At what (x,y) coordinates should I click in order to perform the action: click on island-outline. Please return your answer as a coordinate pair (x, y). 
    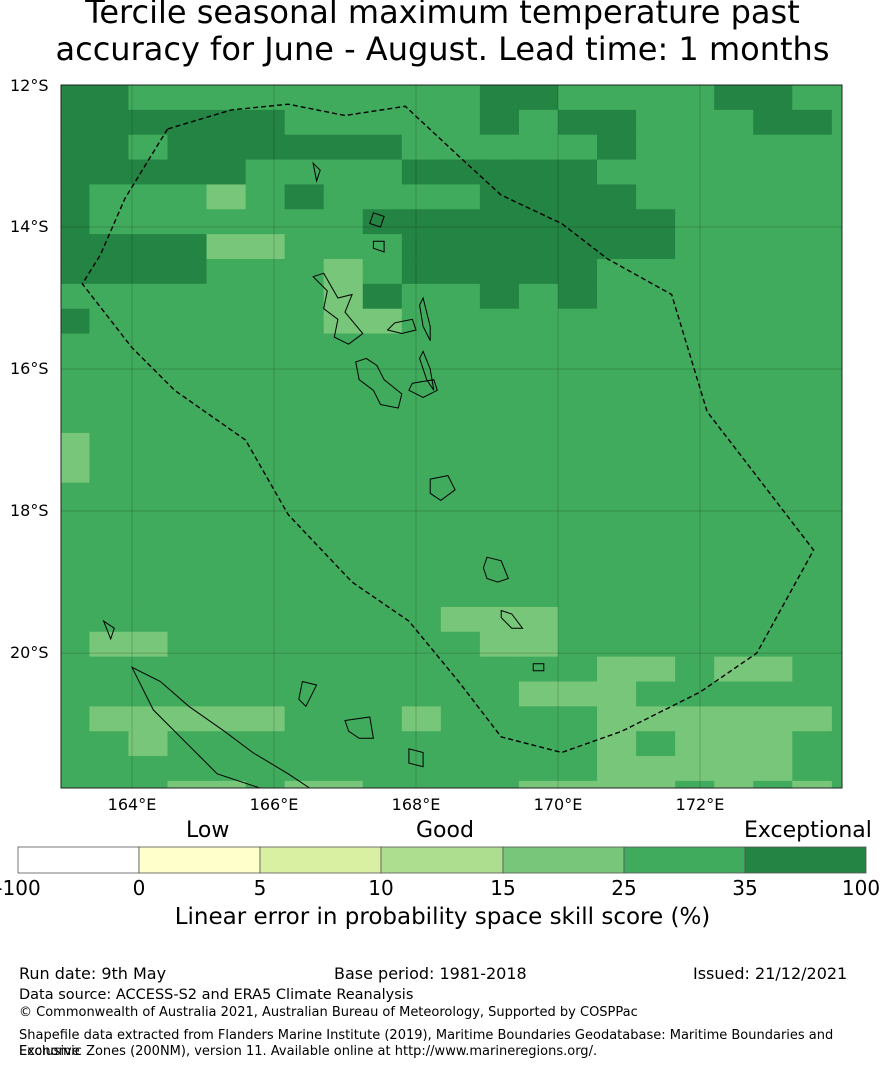
    Looking at the image, I should click on (338, 308).